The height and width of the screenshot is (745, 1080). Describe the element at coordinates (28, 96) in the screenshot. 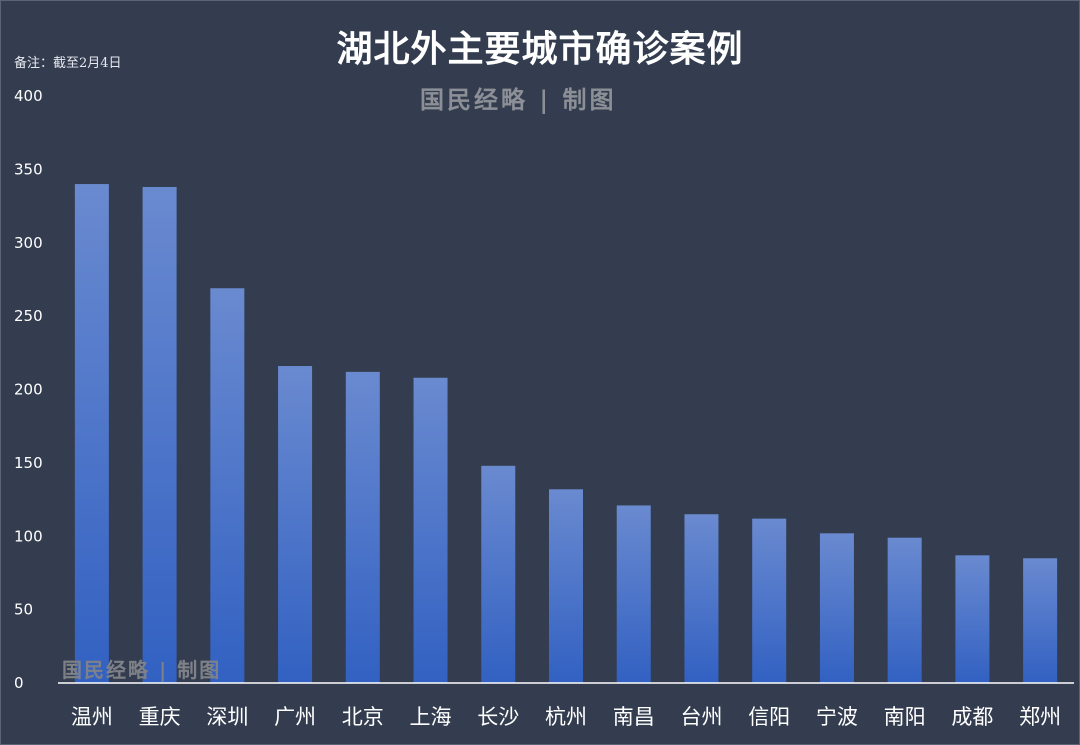

I see `y-tick-label: 400` at that location.